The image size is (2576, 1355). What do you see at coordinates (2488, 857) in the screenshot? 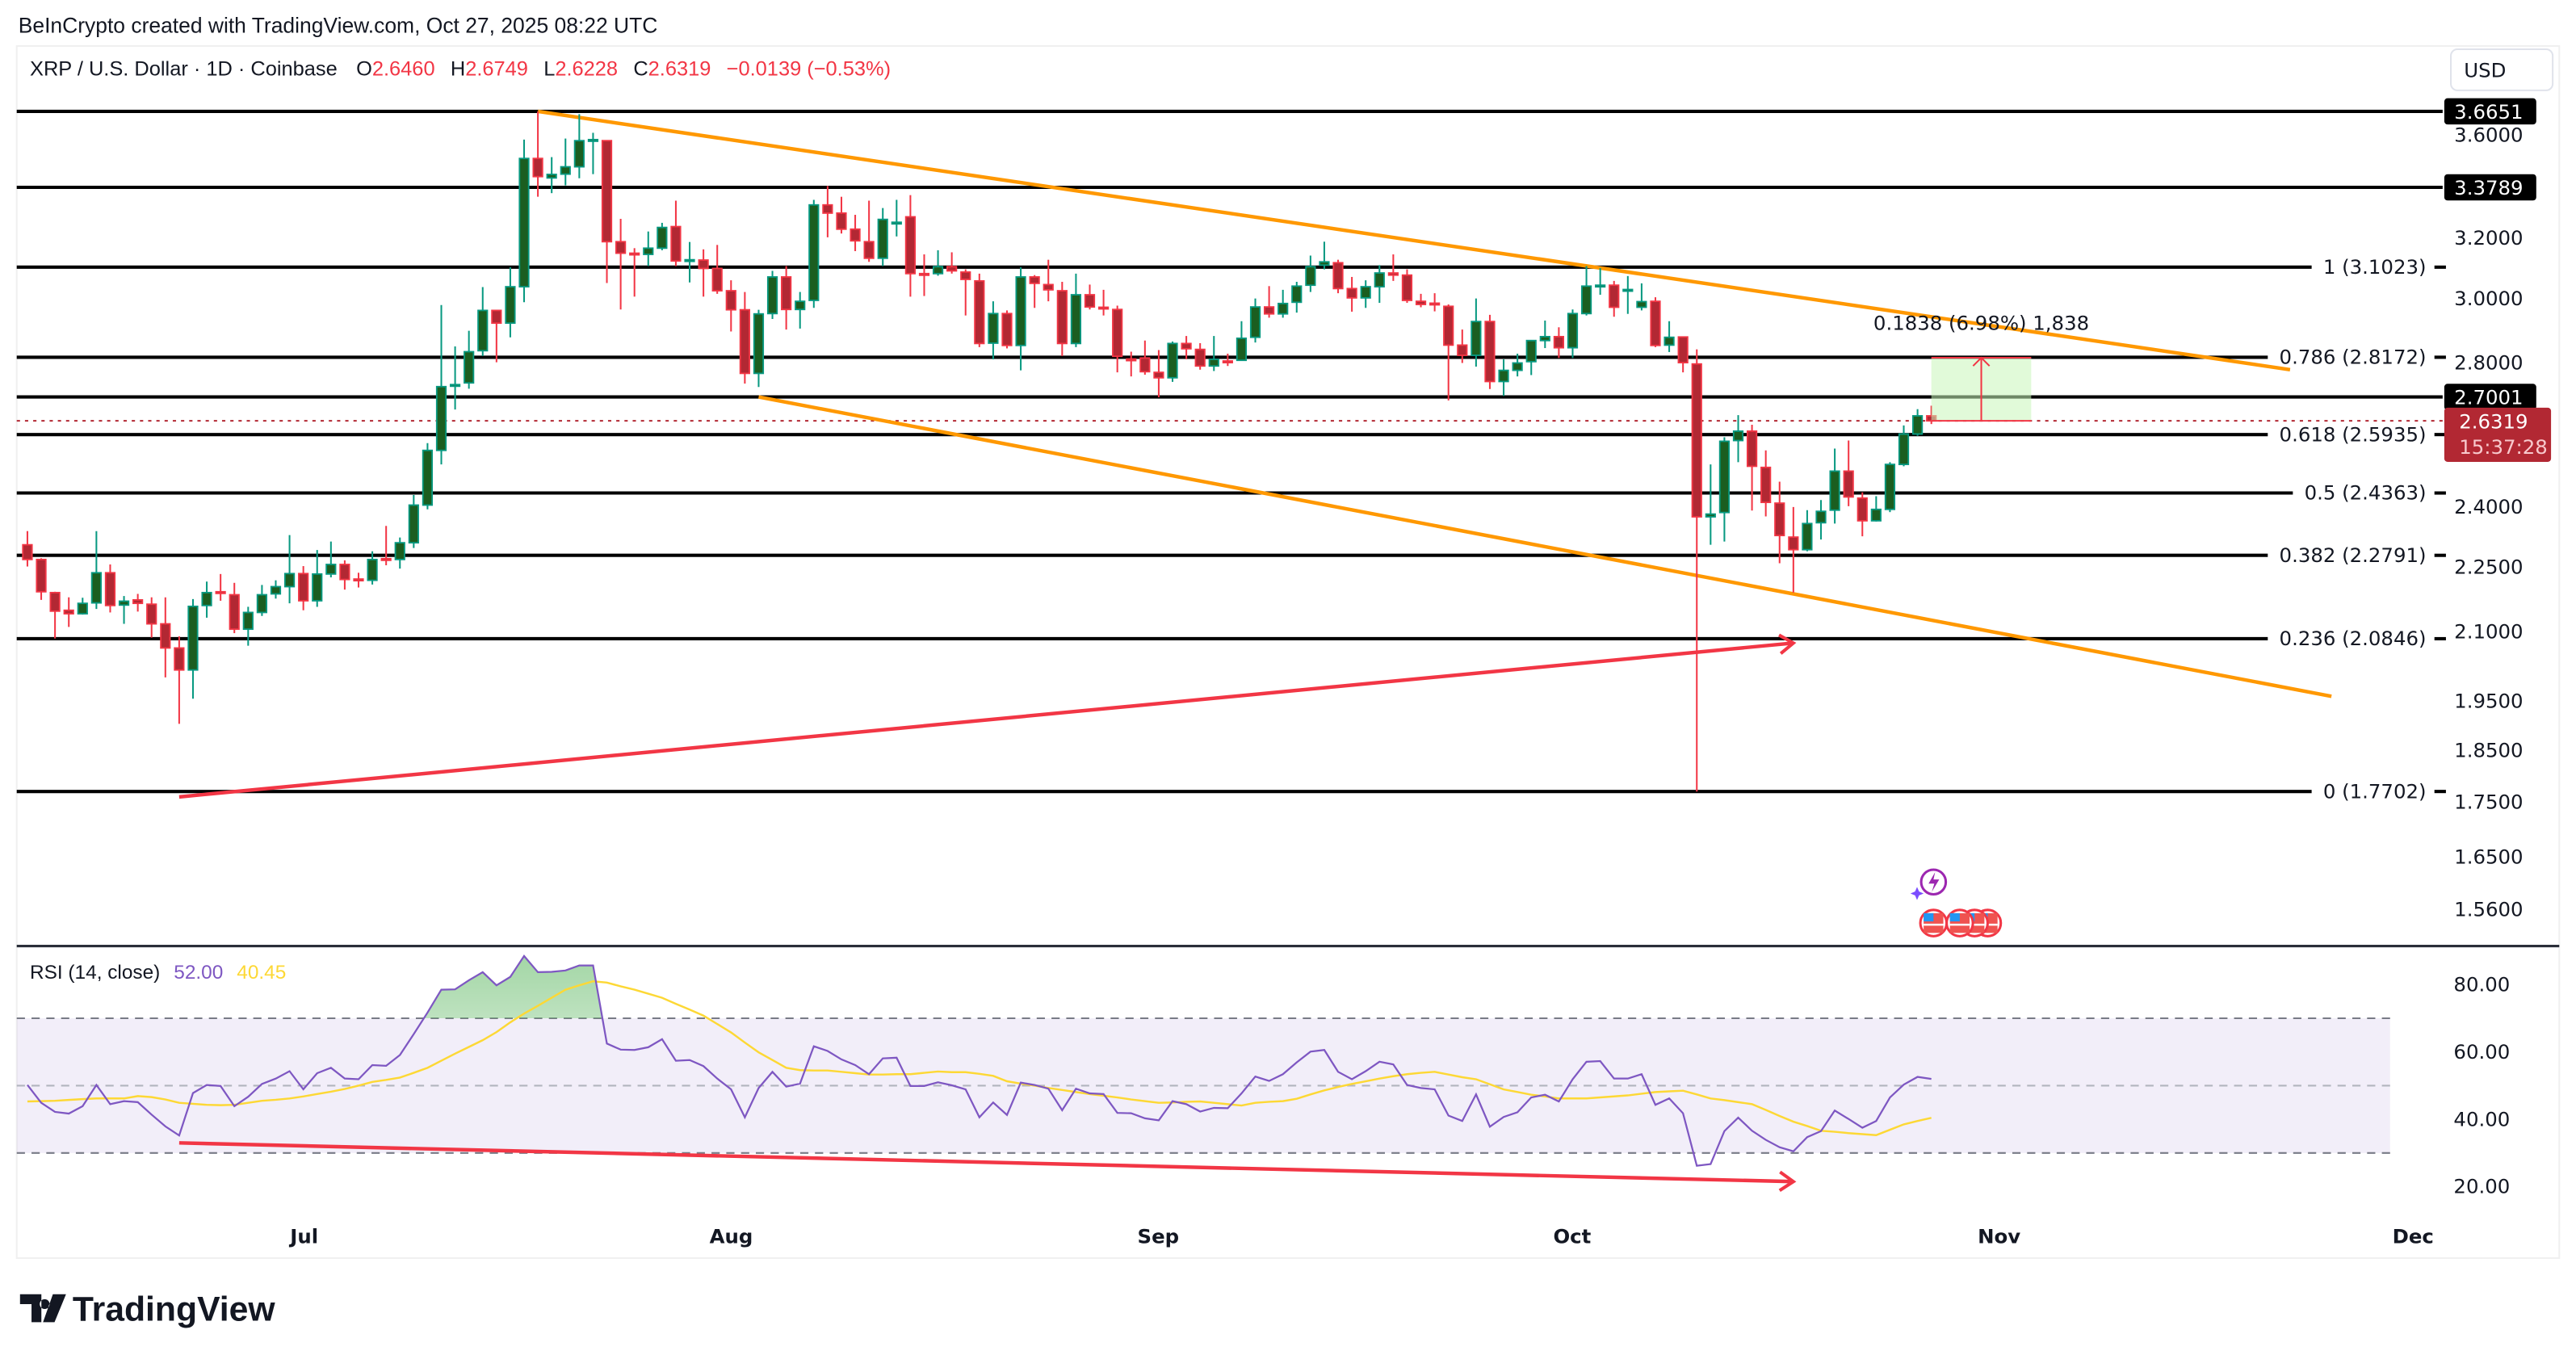
I see `price-tick-label: 1.6500` at bounding box center [2488, 857].